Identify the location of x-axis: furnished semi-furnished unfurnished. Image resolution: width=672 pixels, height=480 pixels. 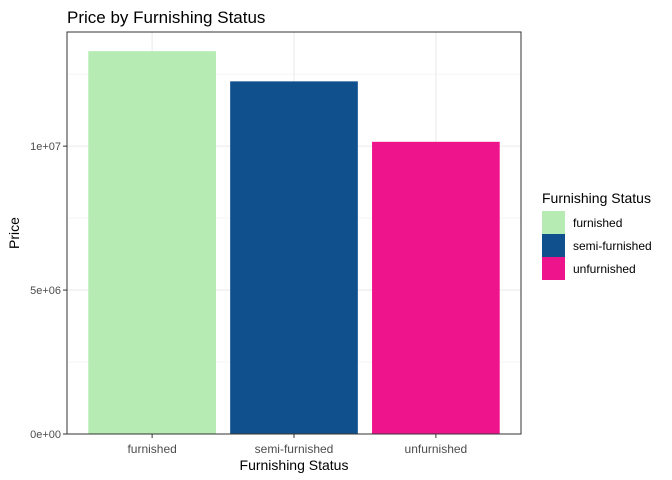
(297, 445).